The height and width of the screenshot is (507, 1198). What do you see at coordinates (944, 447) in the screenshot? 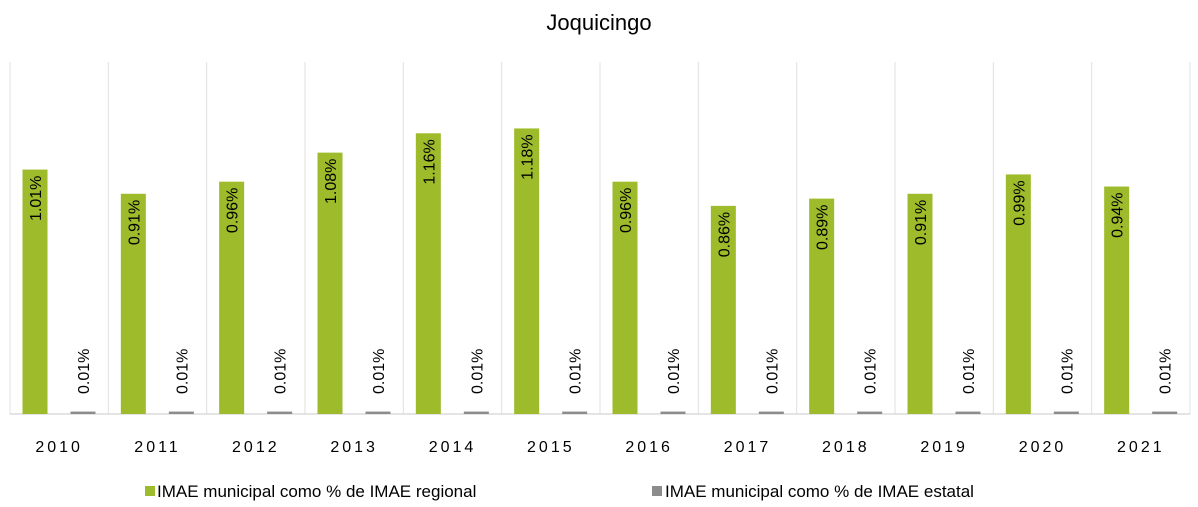
I see `x-tick-label: 2019` at bounding box center [944, 447].